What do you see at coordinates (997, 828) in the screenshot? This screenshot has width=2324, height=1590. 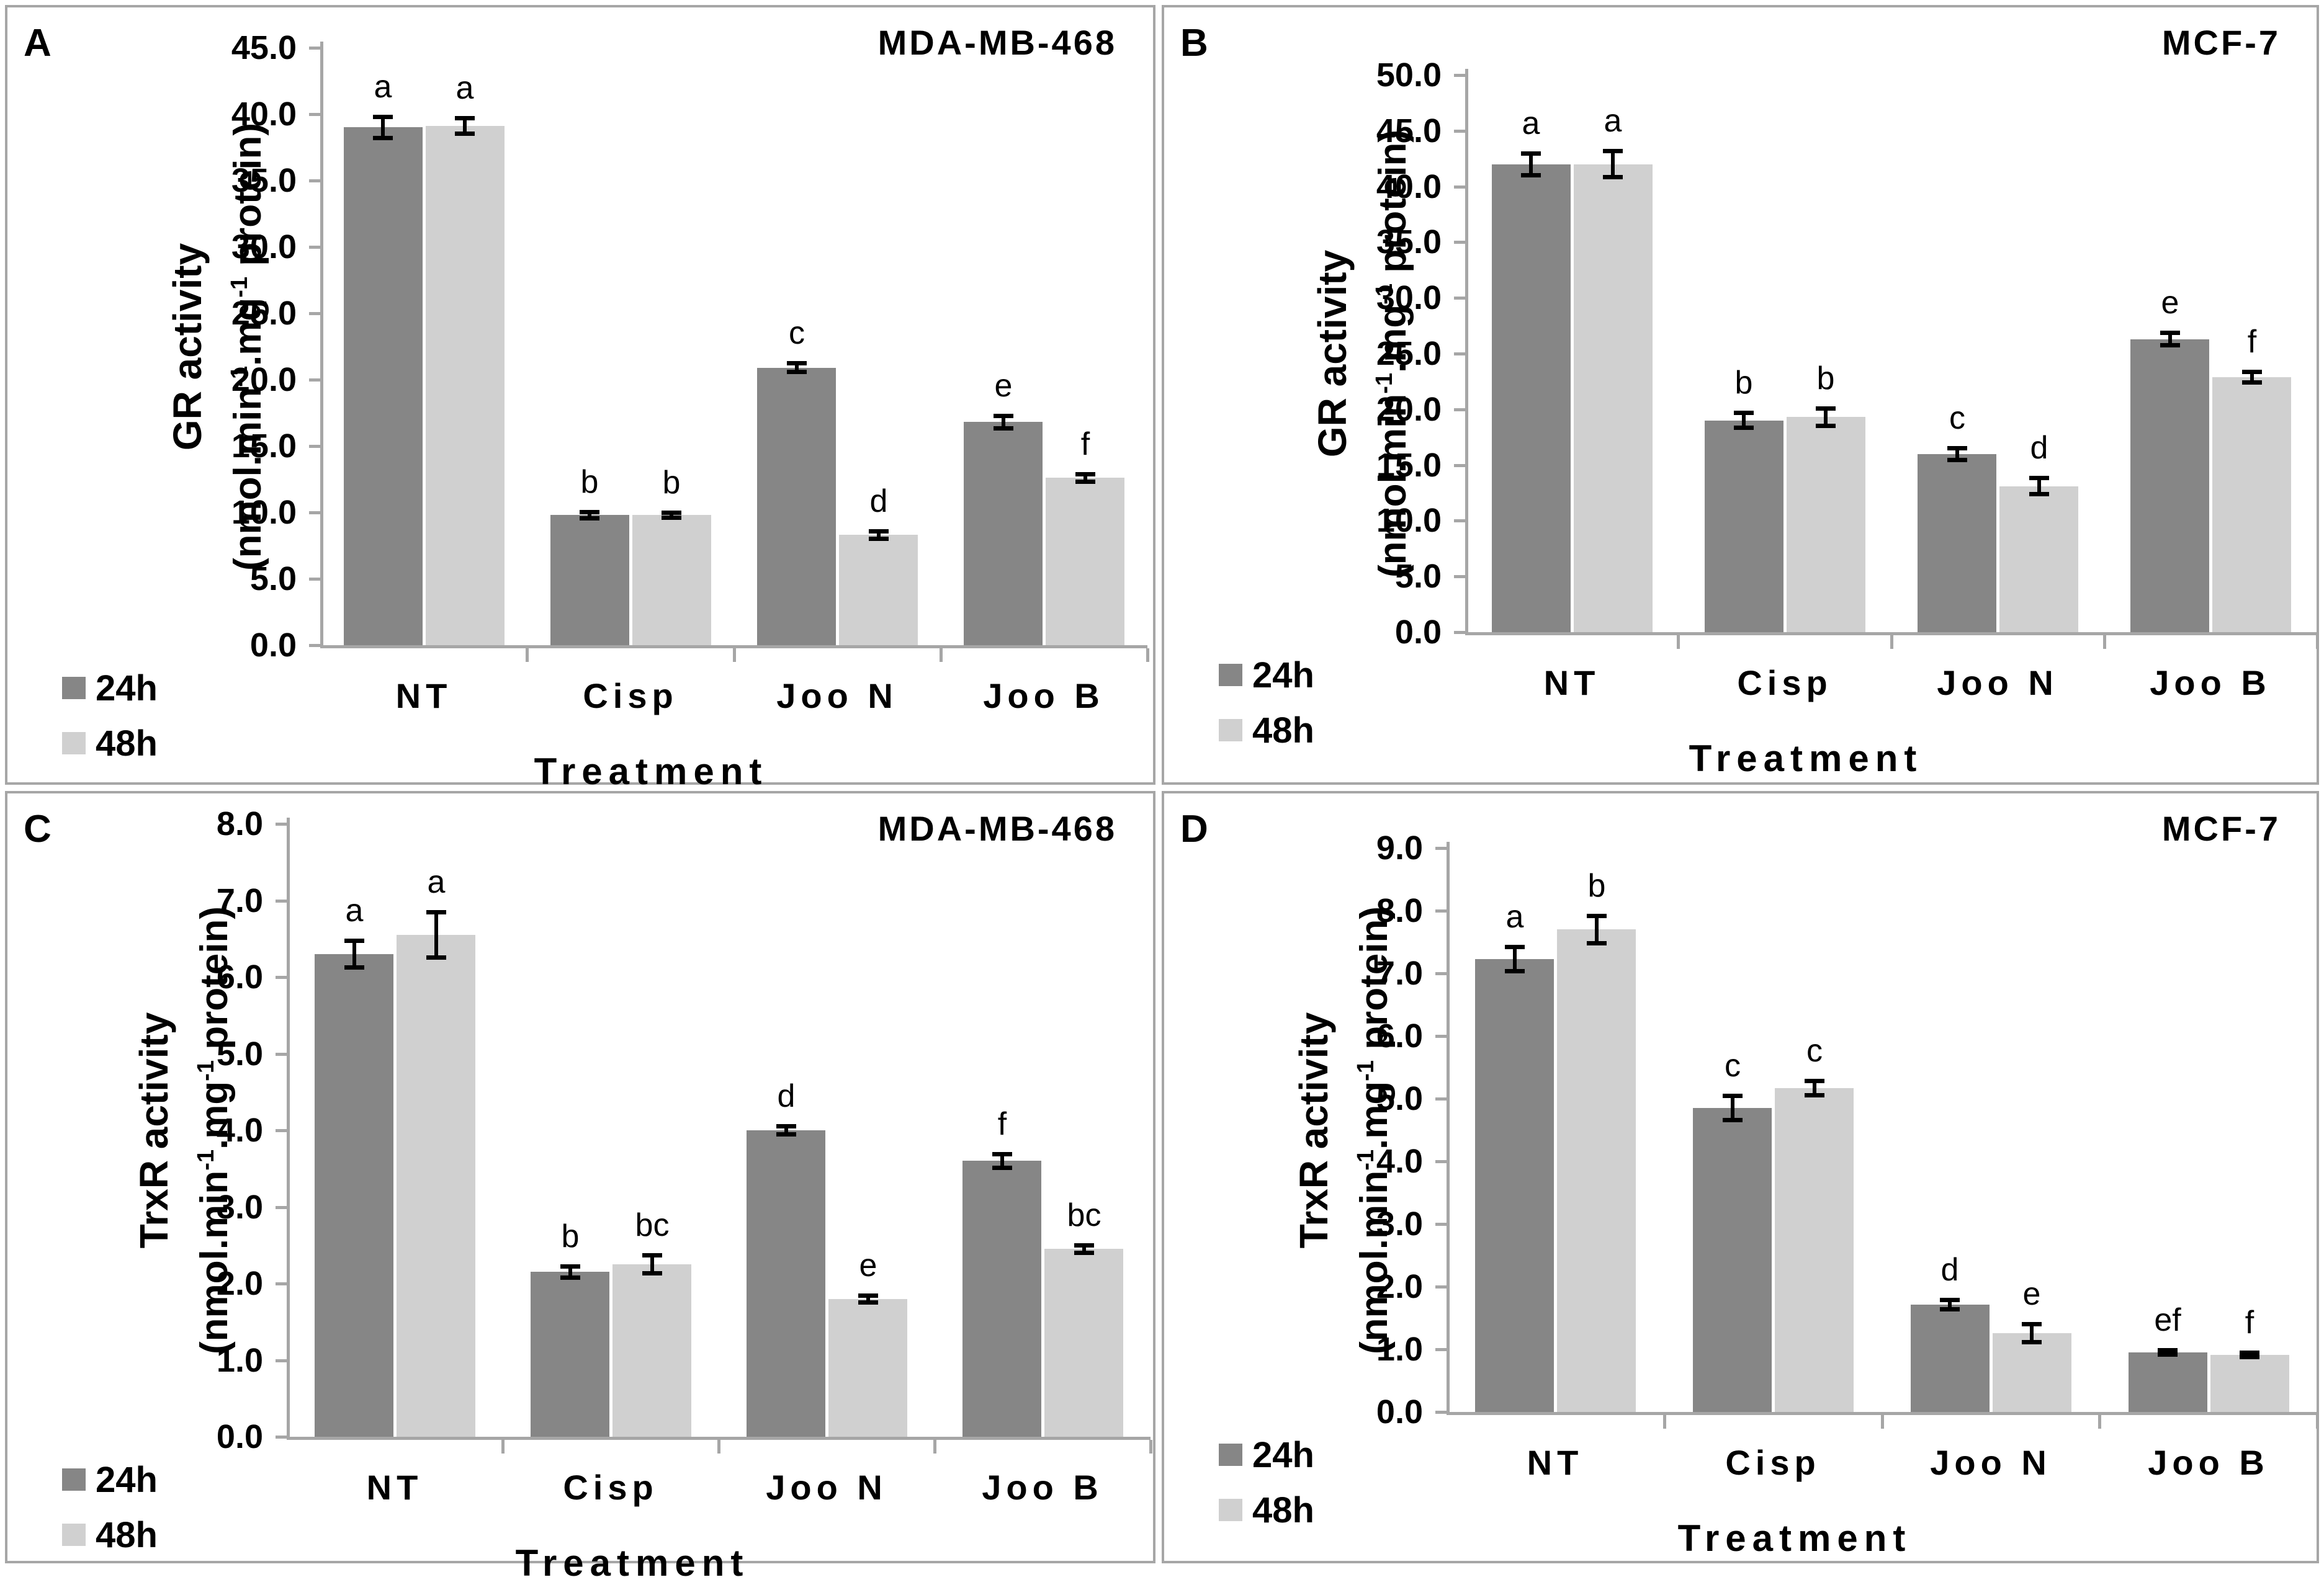 I see `cell-line-title: MDA-MB-468` at bounding box center [997, 828].